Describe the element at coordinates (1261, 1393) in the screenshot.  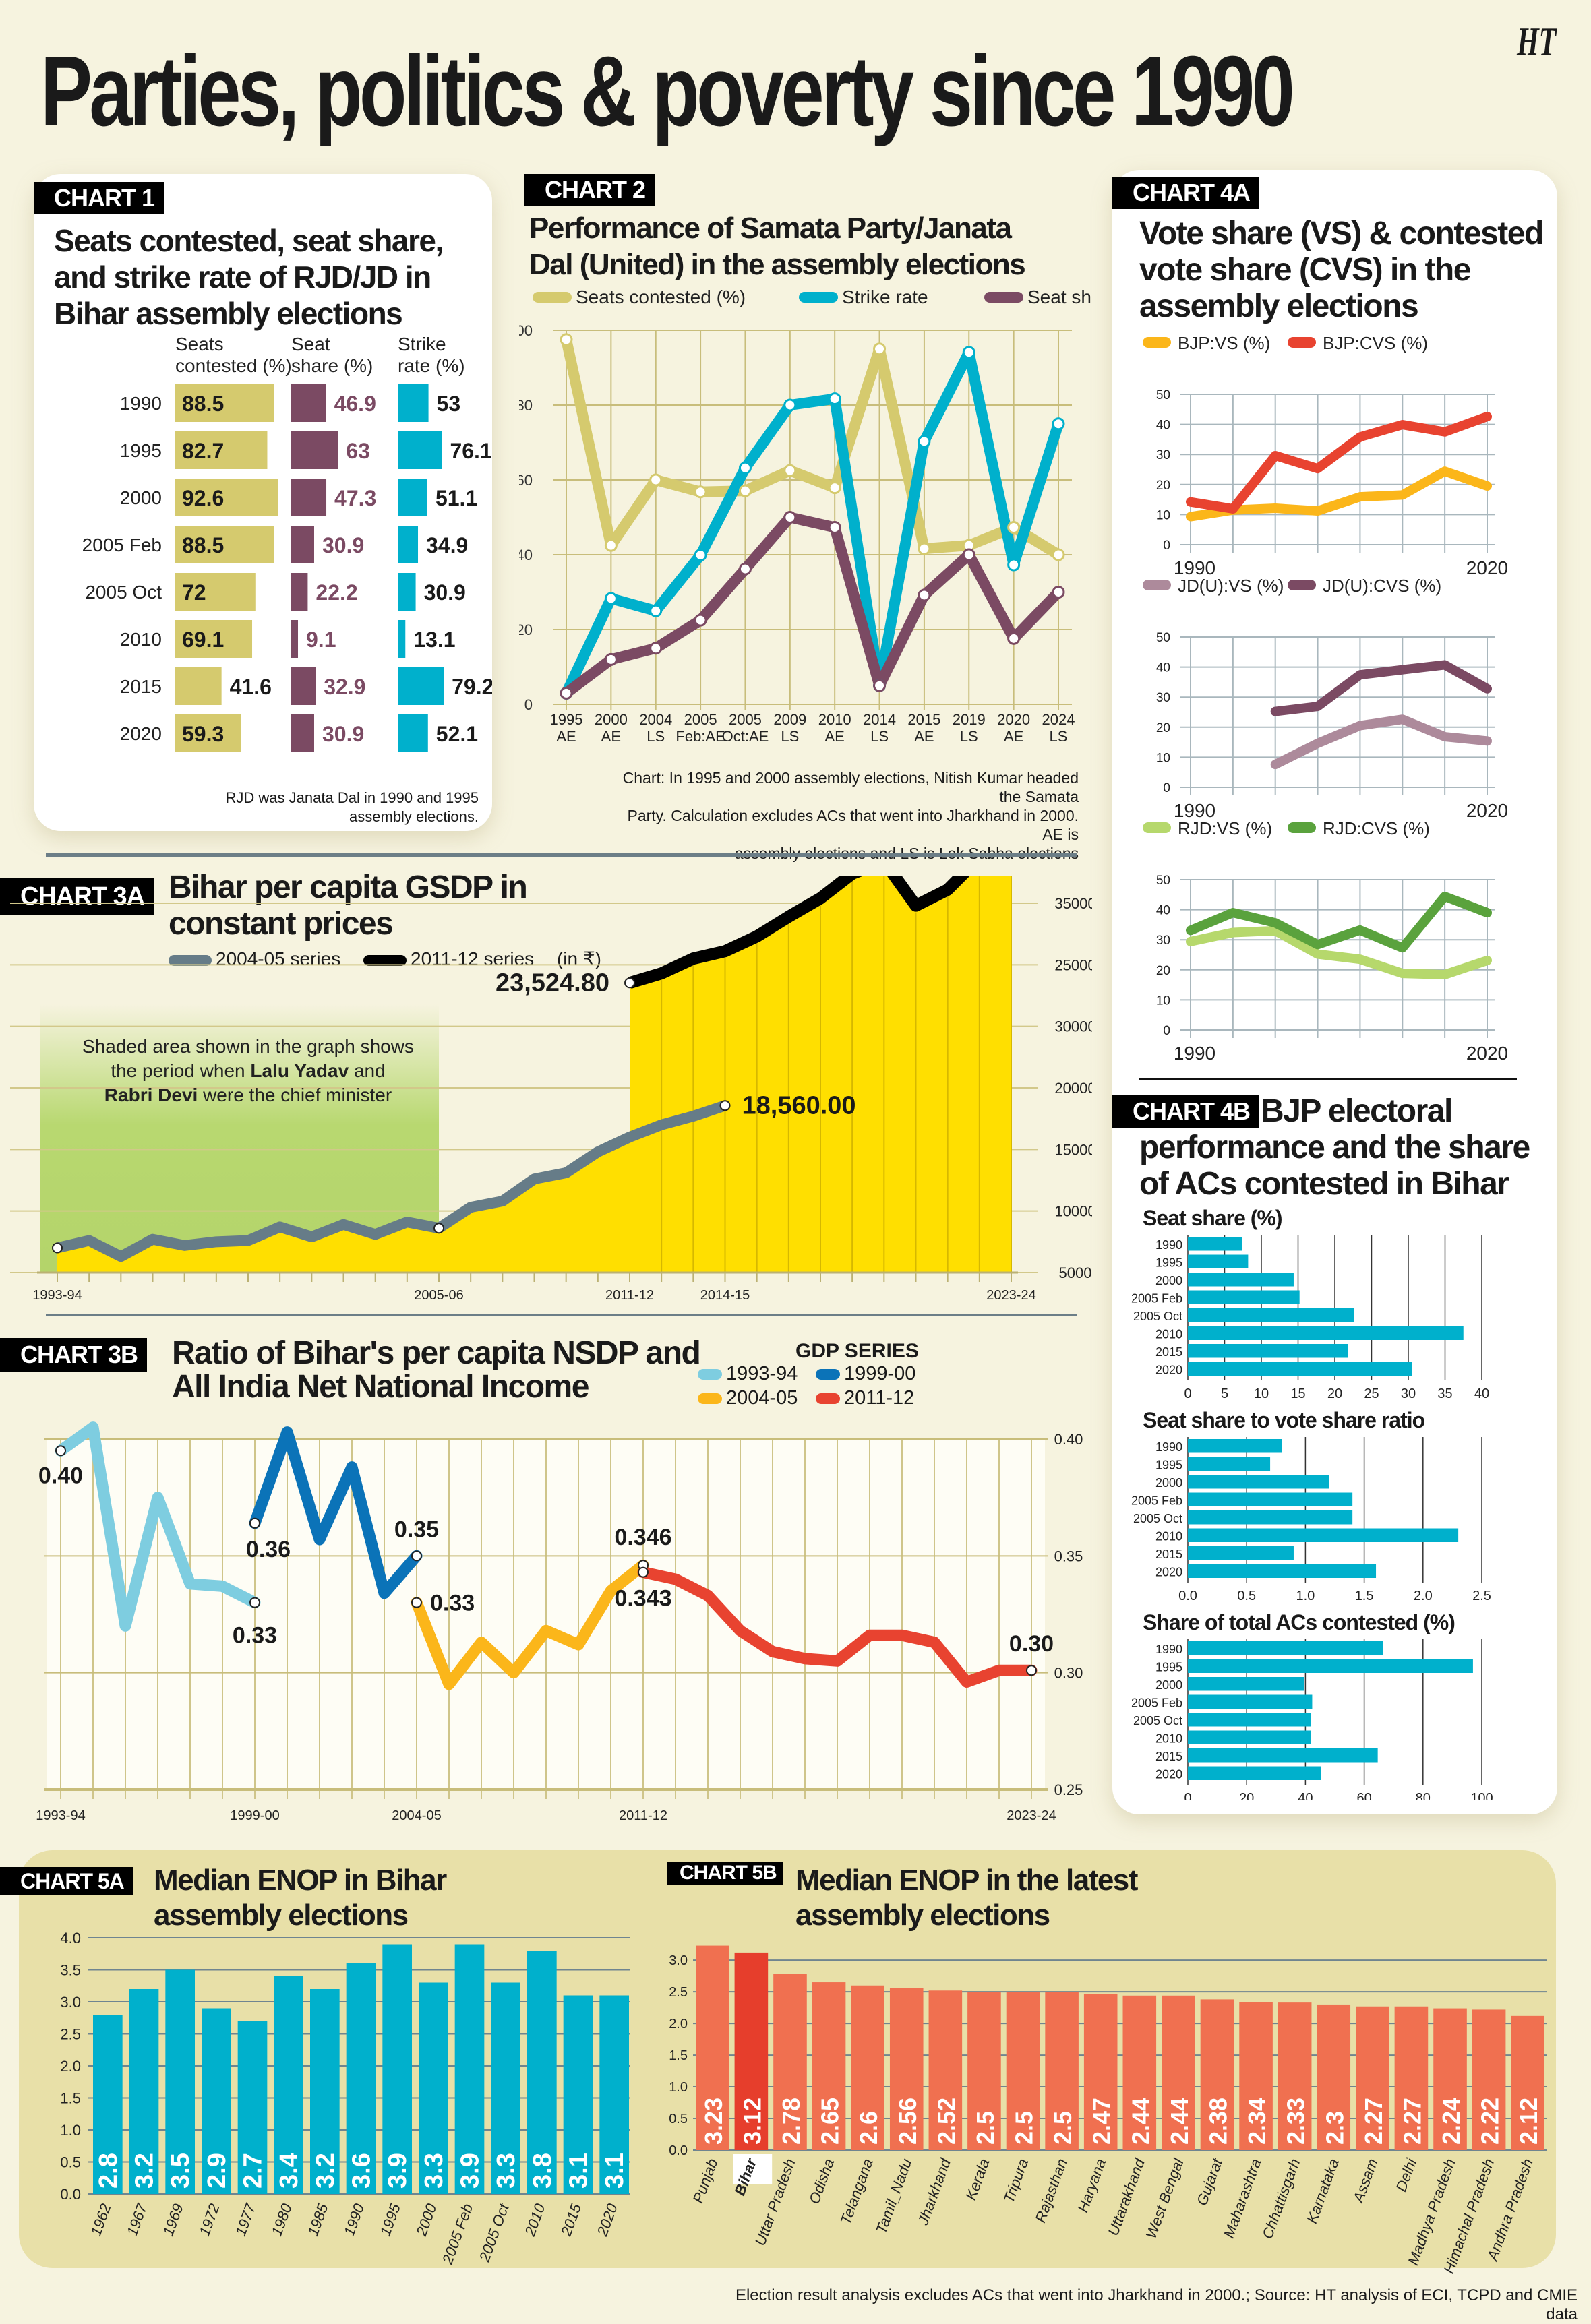
I see `x-tick-label: 10` at that location.